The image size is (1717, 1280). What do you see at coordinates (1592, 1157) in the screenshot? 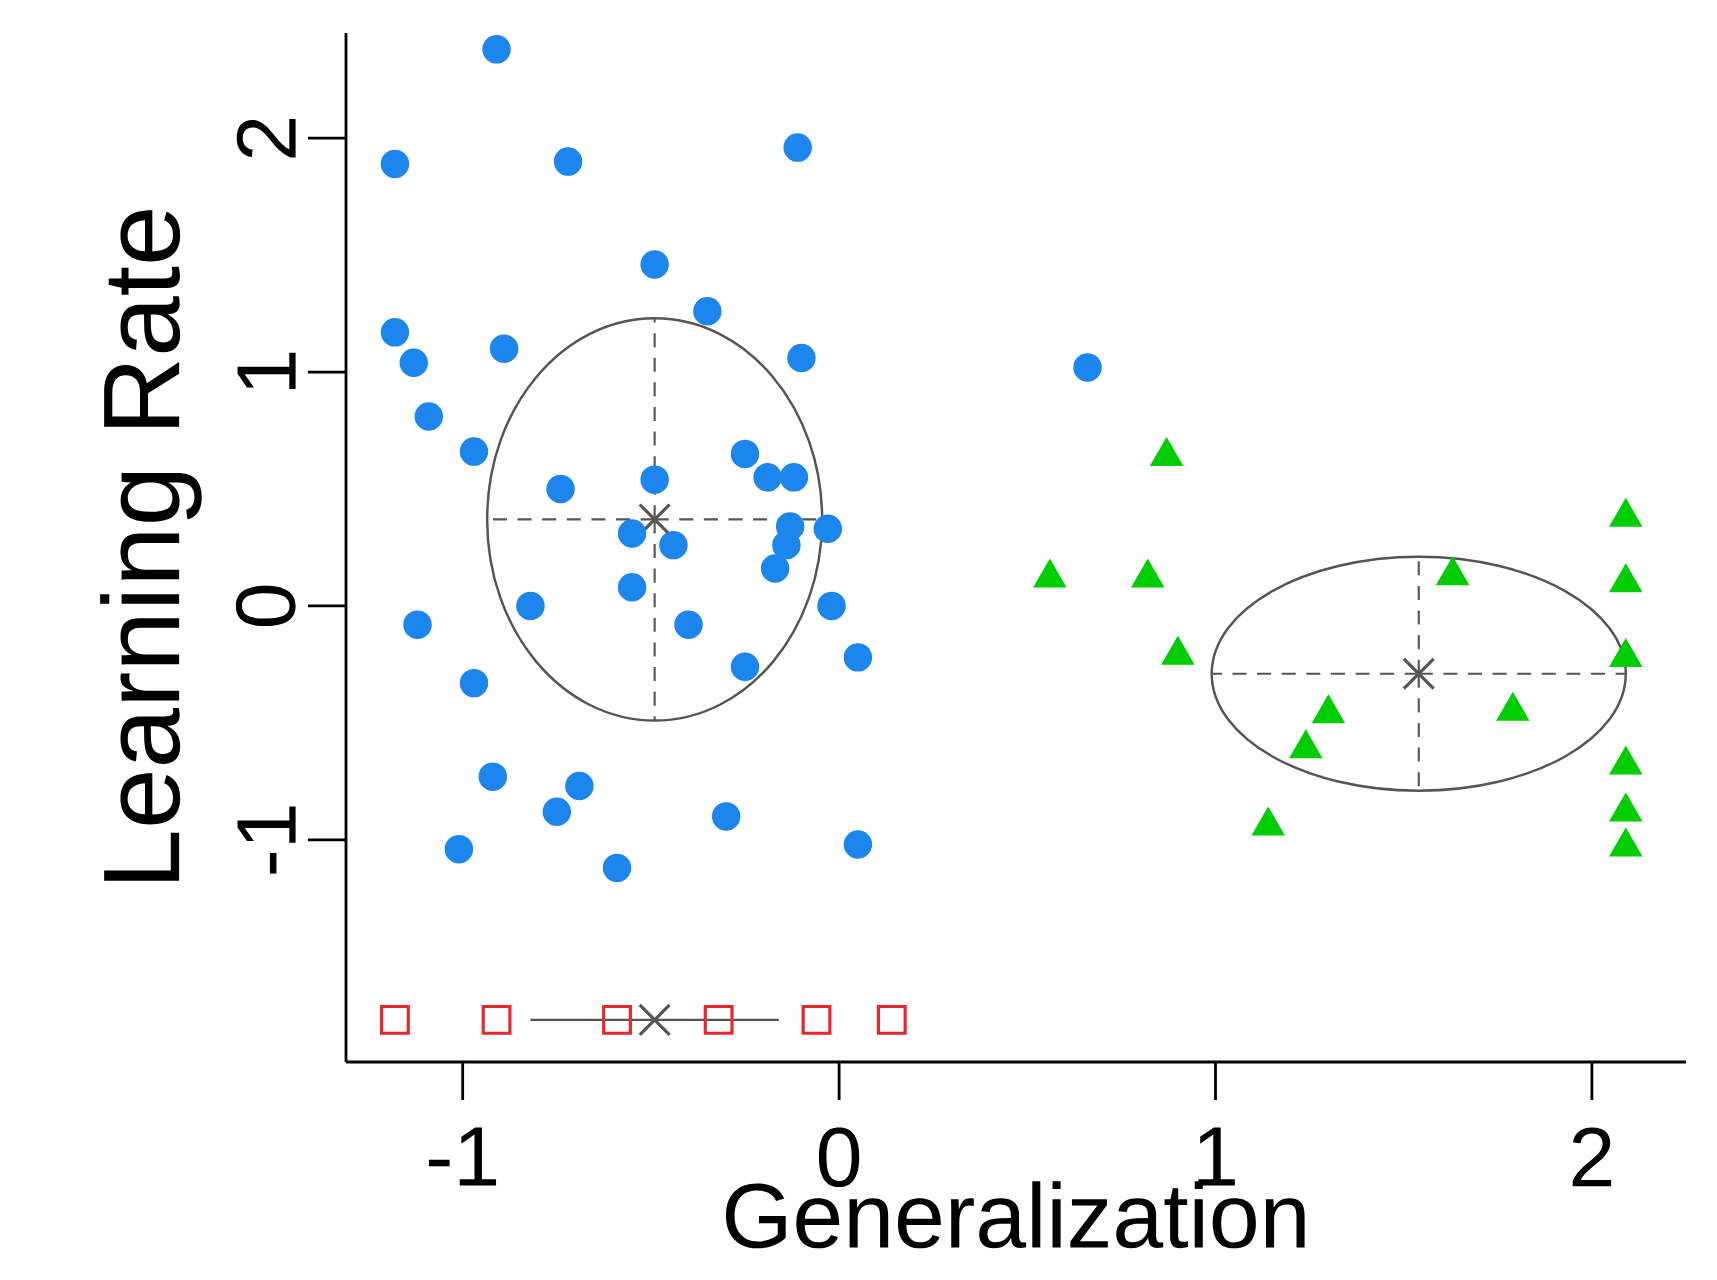
I see `x-tick-label: 2` at bounding box center [1592, 1157].